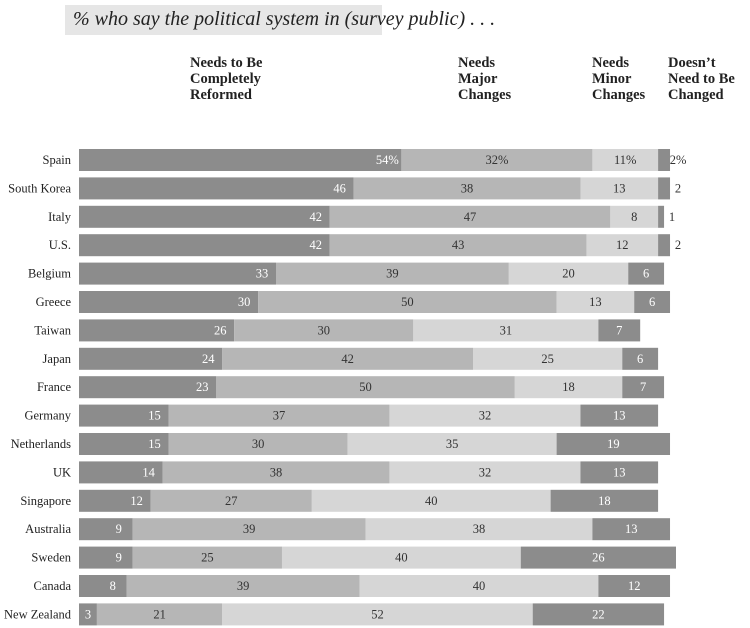 The image size is (750, 628). What do you see at coordinates (57, 160) in the screenshot?
I see `category-label: Spain` at bounding box center [57, 160].